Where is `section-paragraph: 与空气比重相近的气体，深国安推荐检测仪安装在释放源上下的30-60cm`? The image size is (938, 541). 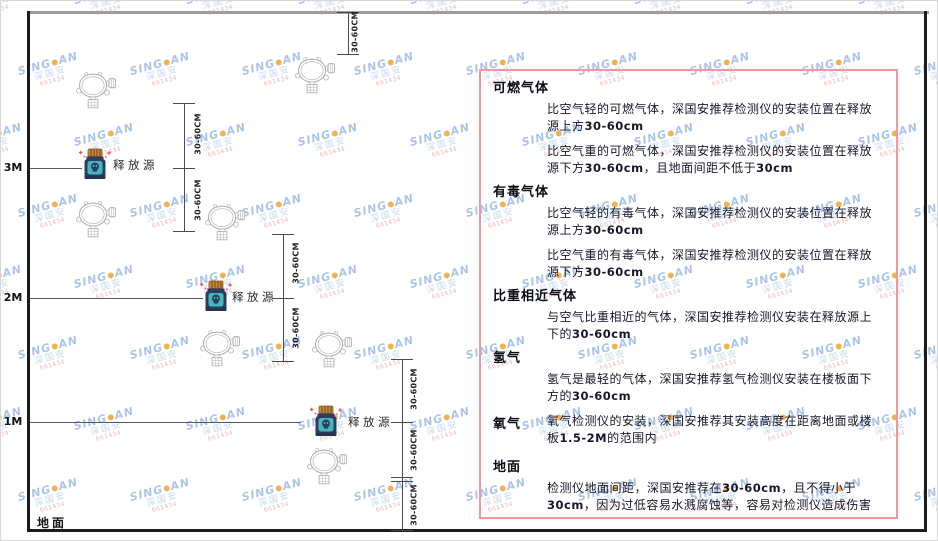
section-paragraph: 与空气比重相近的气体，深国安推荐检测仪安装在释放源上下的30-60cm is located at coordinates (713, 325).